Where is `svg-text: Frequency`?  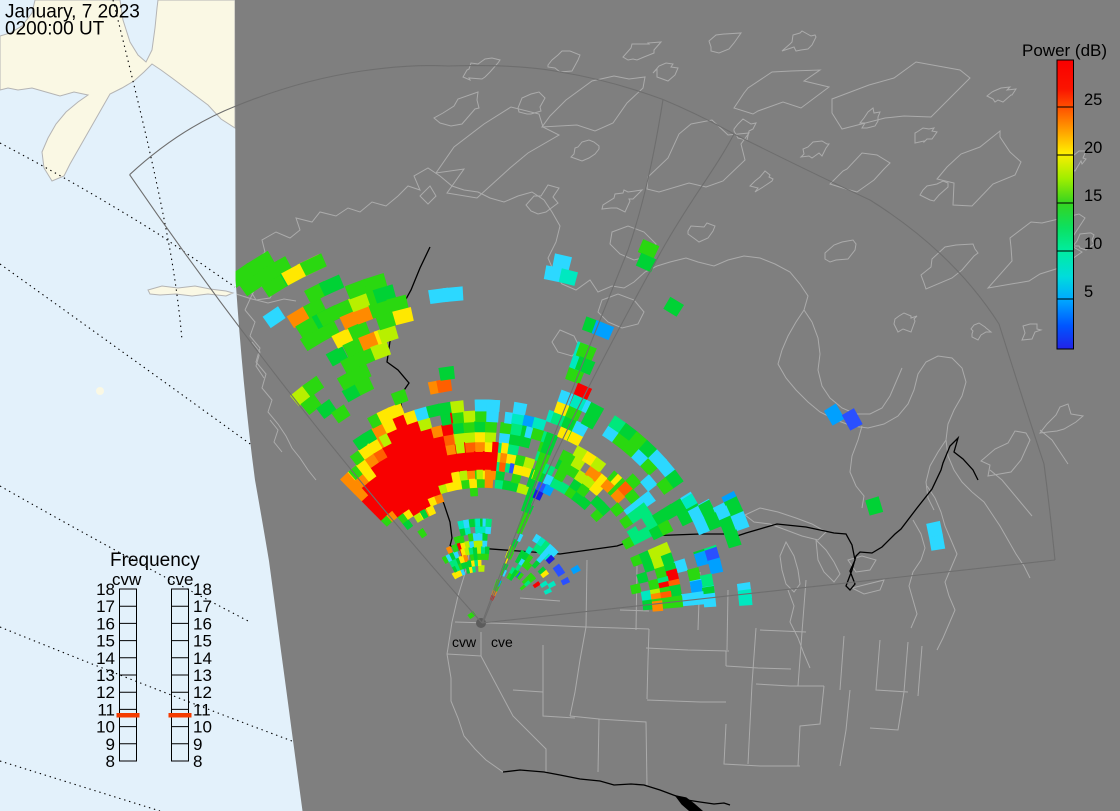 svg-text: Frequency is located at coordinates (155, 560).